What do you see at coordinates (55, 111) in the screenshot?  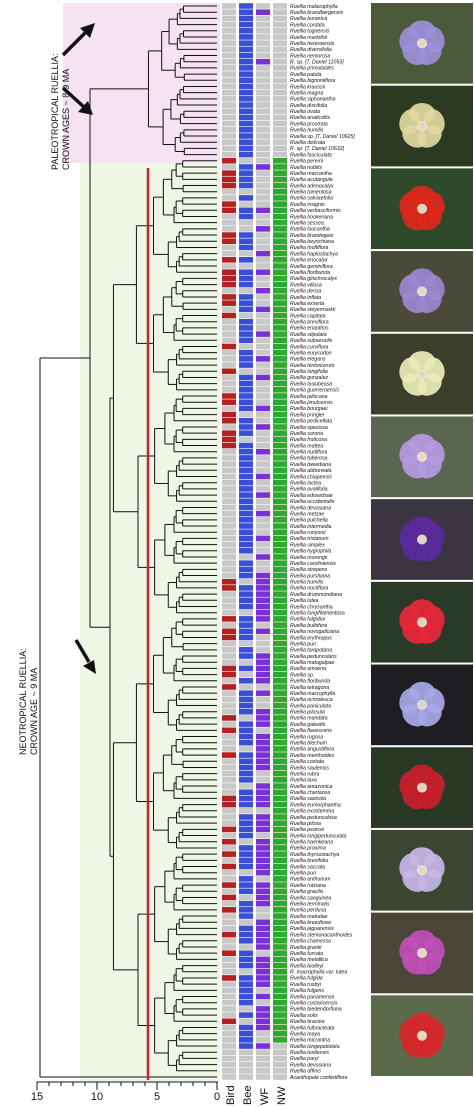 I see `paleotropical-label-line1: PALEOTROPICAL RUELLIA:` at bounding box center [55, 111].